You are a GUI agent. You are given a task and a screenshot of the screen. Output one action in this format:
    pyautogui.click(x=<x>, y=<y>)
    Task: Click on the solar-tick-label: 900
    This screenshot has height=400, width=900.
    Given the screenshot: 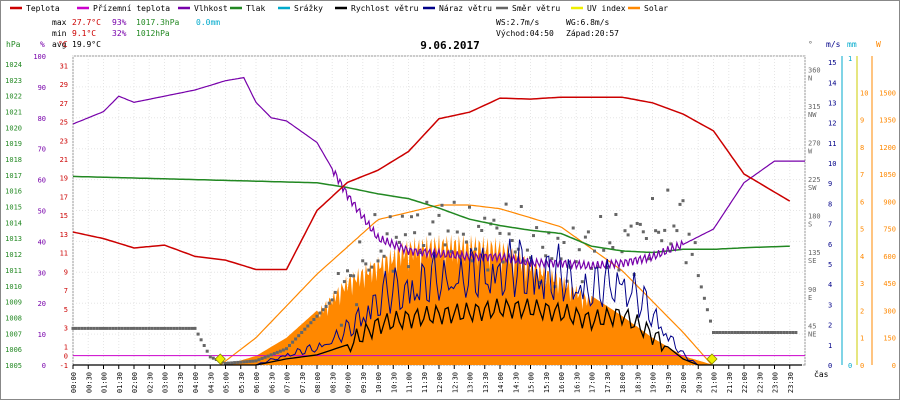 What is the action you would take?
    pyautogui.click(x=889, y=202)
    